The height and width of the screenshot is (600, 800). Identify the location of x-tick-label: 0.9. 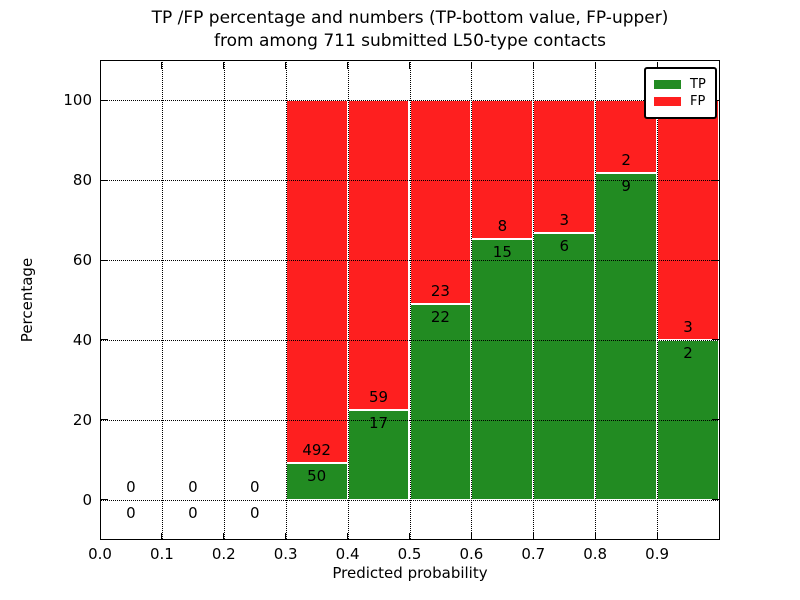
(657, 554).